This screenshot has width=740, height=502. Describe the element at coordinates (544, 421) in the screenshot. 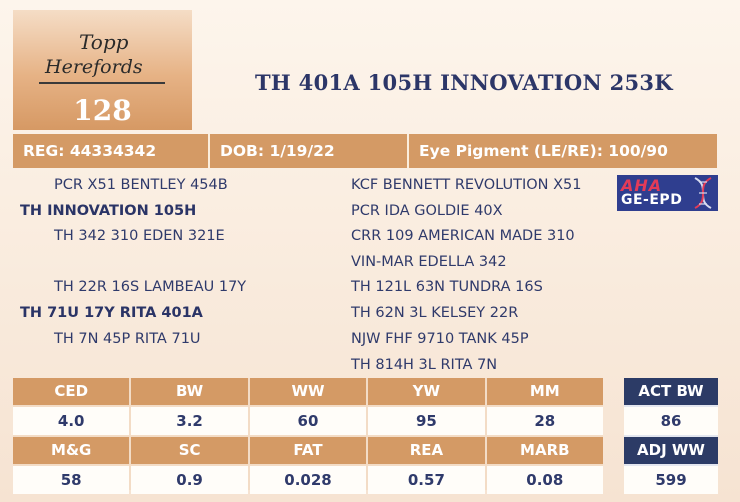

I see `epd-value-mm: 28` at that location.